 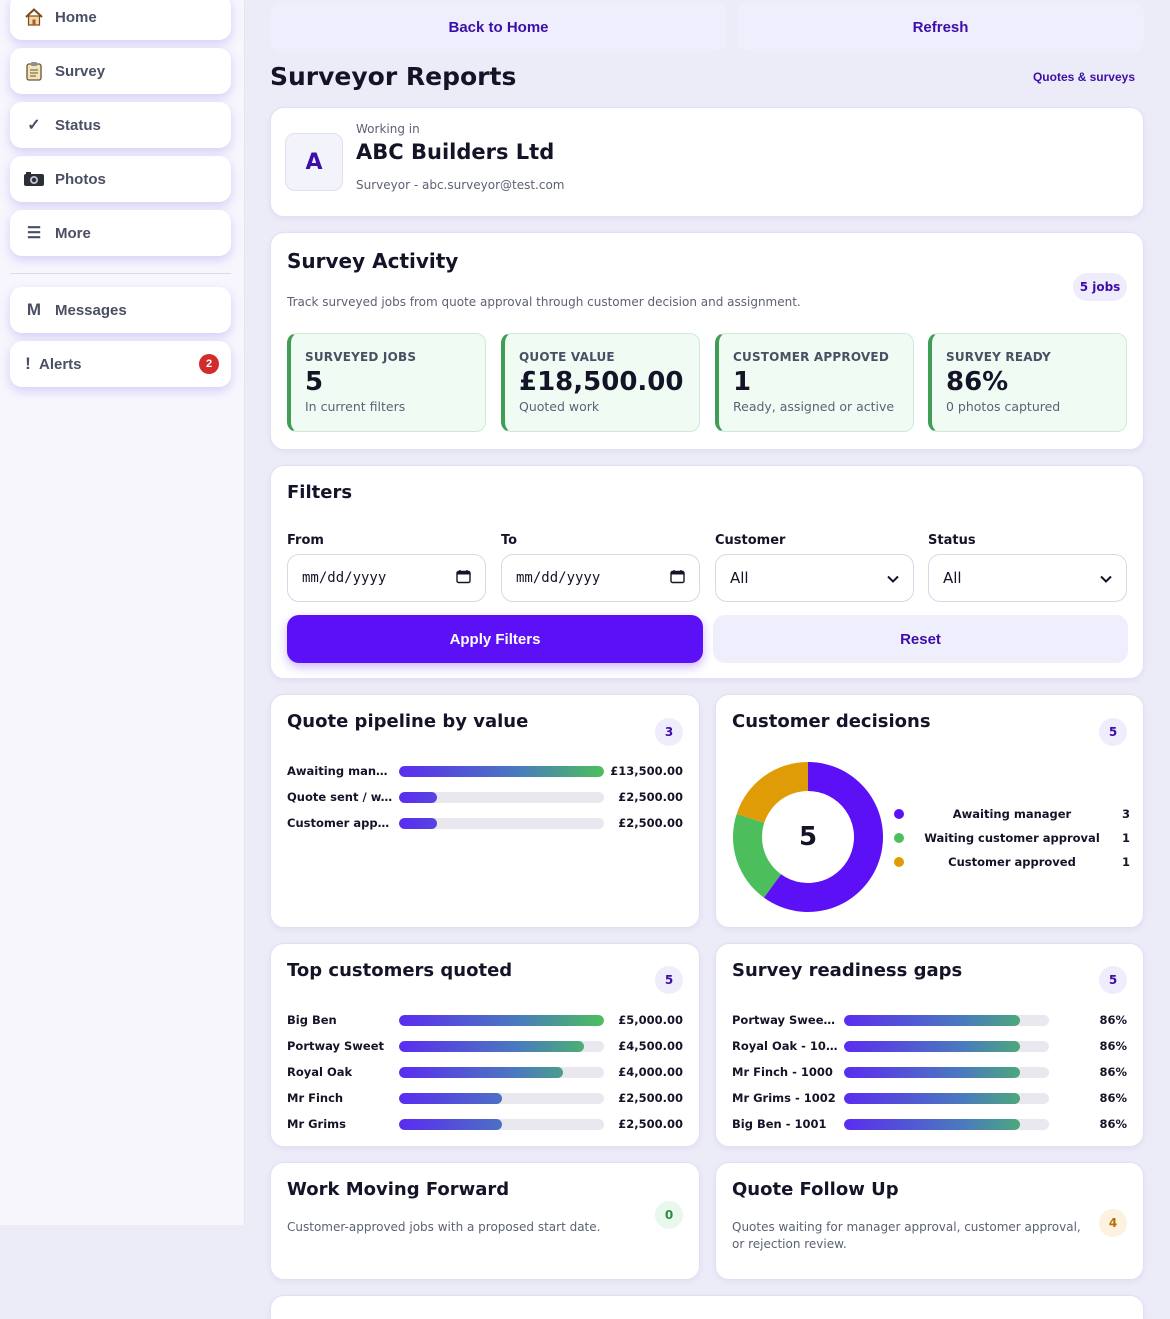 I want to click on jobs-count-badge: 5 jobs, so click(x=1100, y=287).